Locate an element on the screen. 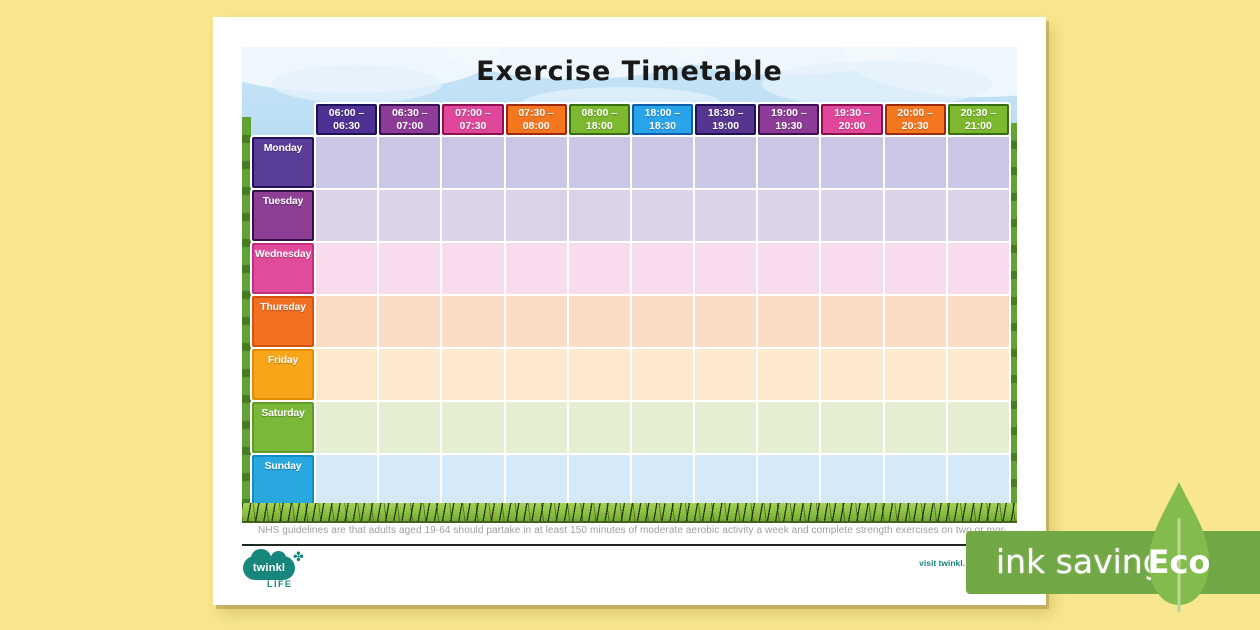 The image size is (1260, 630). day-label-wednesday: Wednesday is located at coordinates (283, 268).